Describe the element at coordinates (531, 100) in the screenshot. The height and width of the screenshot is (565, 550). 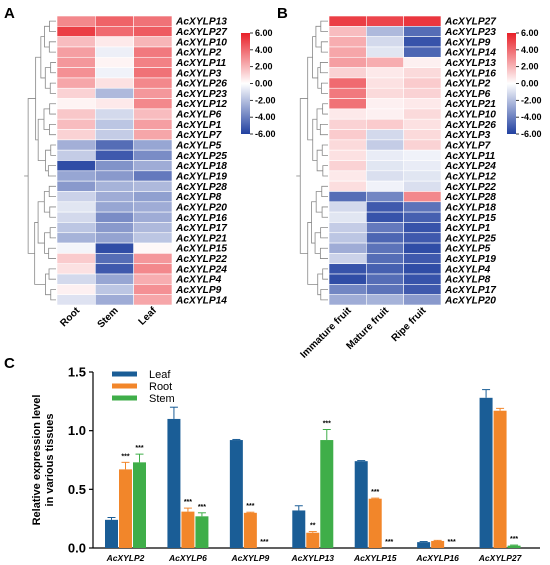
I see `colorbar-tick-label: -2.00` at that location.